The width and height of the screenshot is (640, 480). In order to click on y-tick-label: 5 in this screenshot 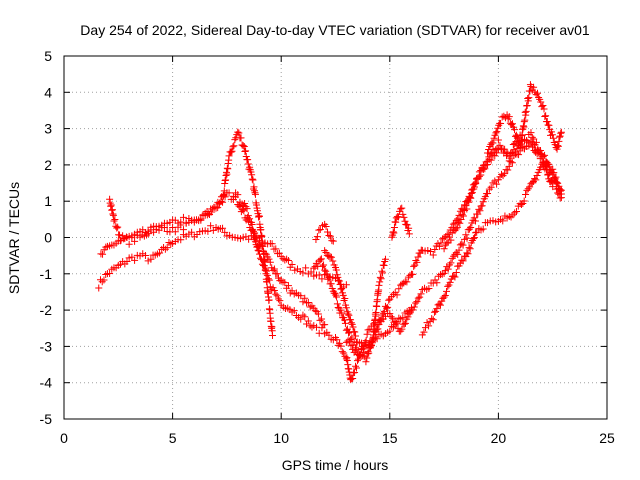, I will do `click(48, 56)`.